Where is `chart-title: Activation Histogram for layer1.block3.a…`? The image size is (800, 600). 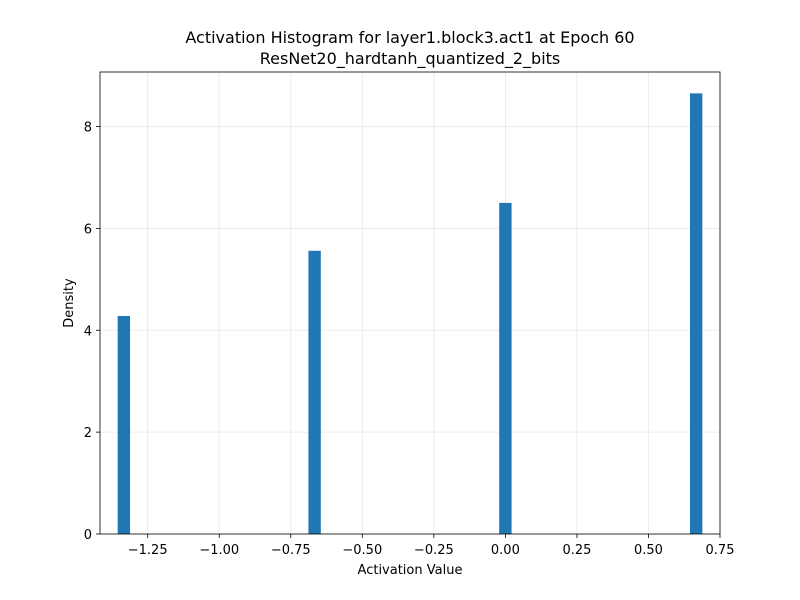
chart-title: Activation Histogram for layer1.block3.a… is located at coordinates (409, 37).